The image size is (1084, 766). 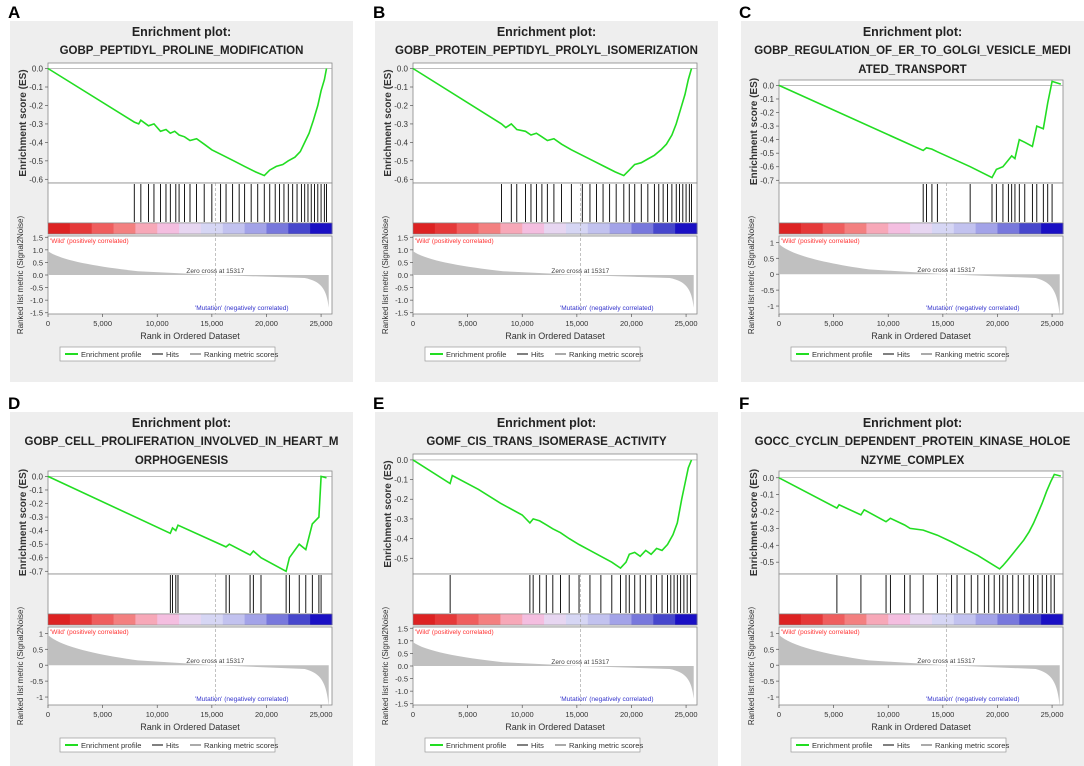 I want to click on rank-tick-label: -1.0, so click(x=401, y=691).